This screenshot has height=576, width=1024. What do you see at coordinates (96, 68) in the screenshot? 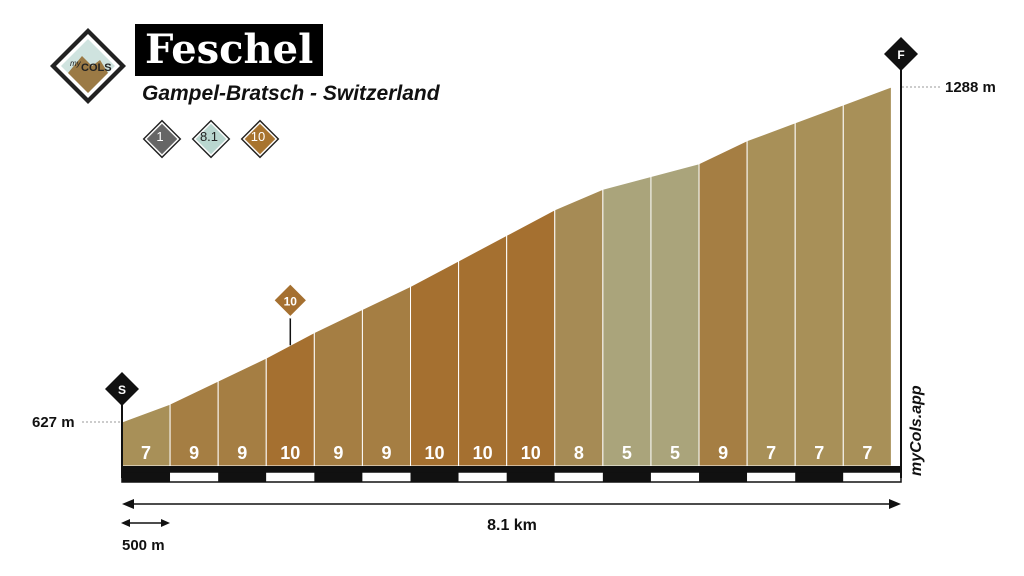
I see `logo-text-cols: COLS` at bounding box center [96, 68].